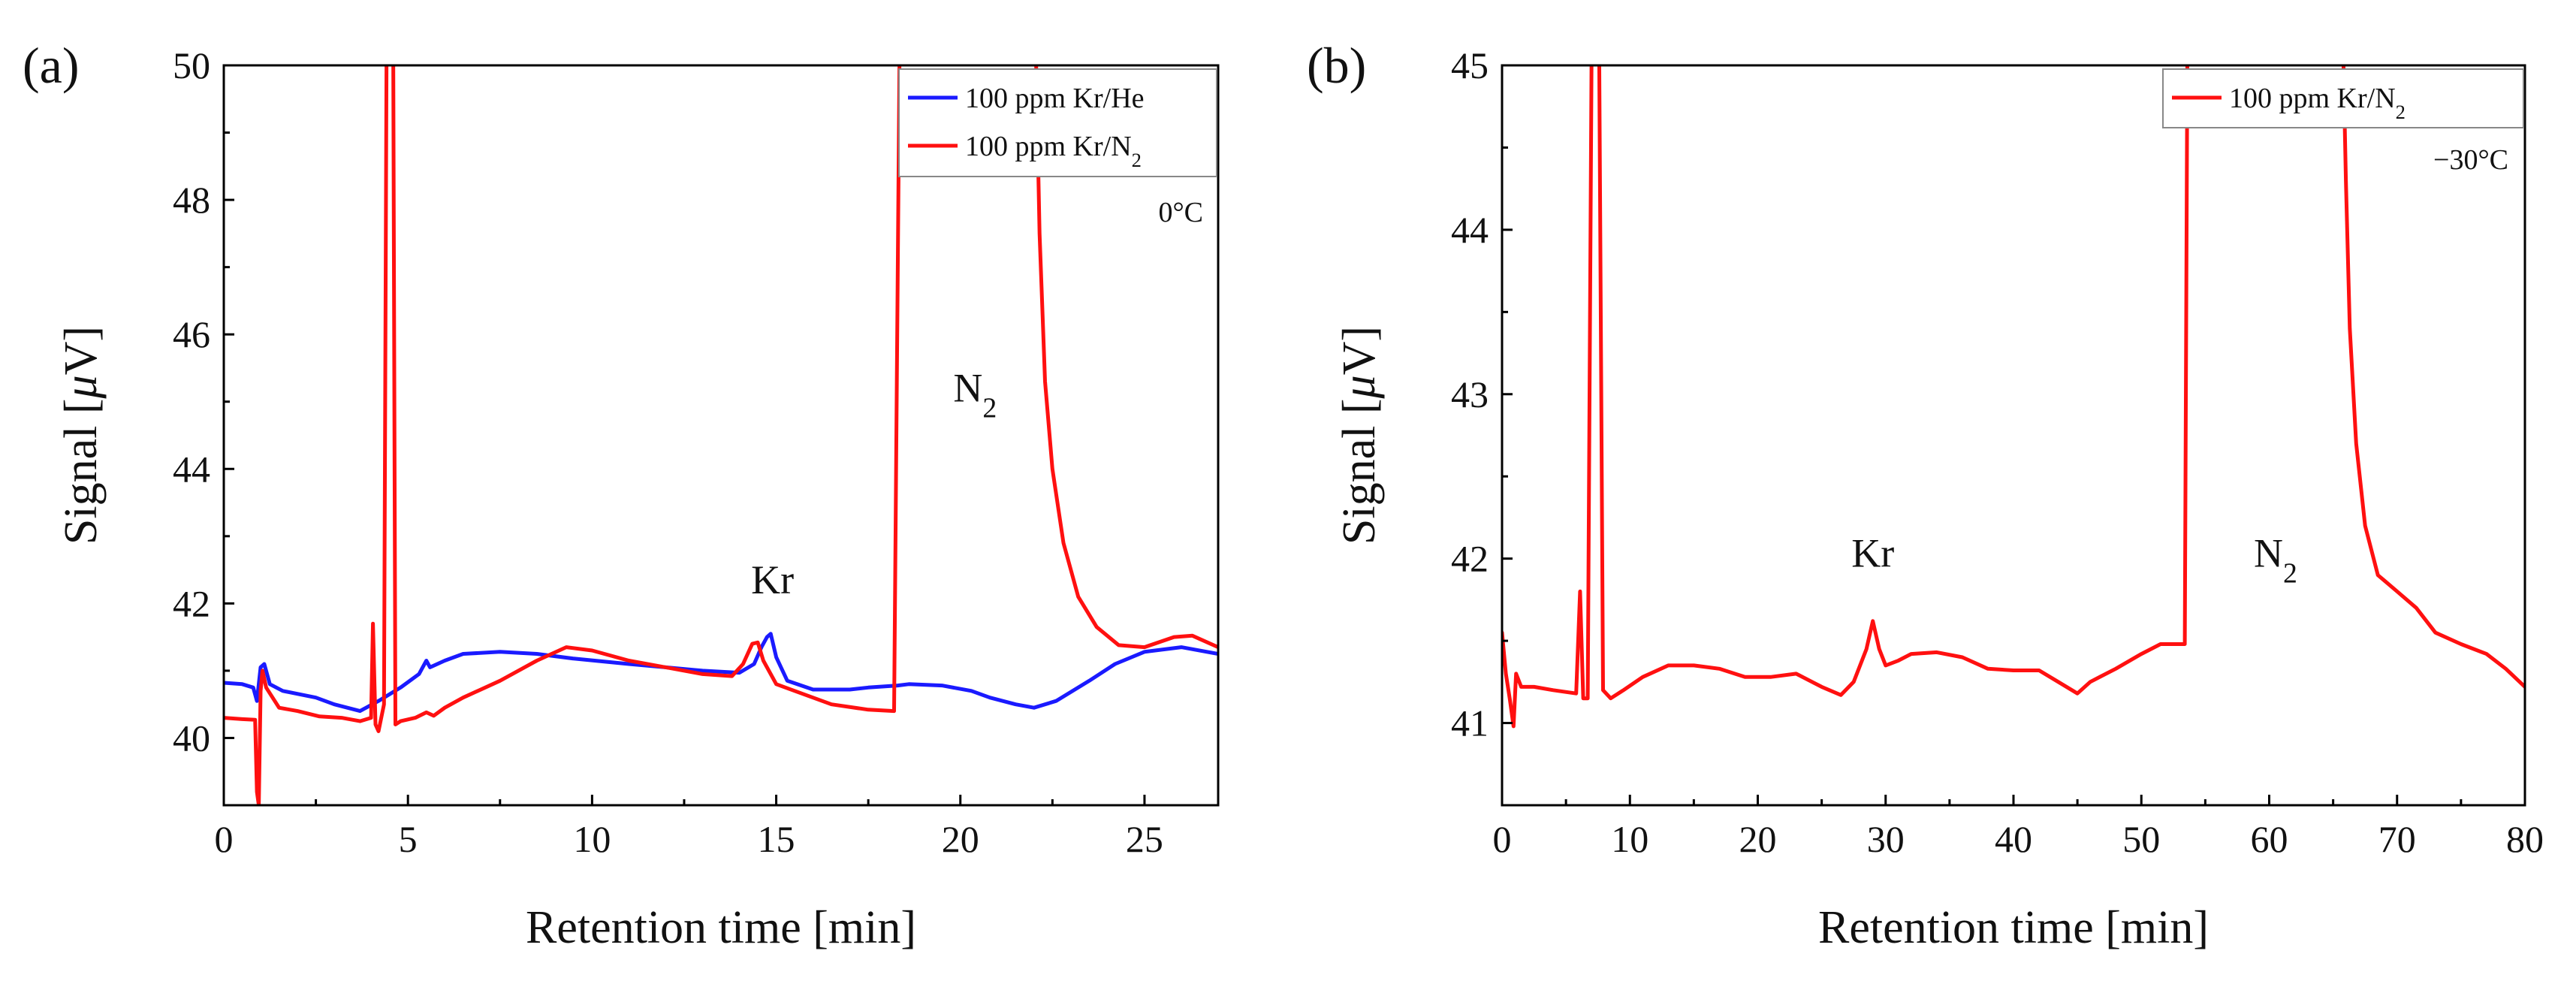  Describe the element at coordinates (192, 200) in the screenshot. I see `y-tick-label: 48` at that location.